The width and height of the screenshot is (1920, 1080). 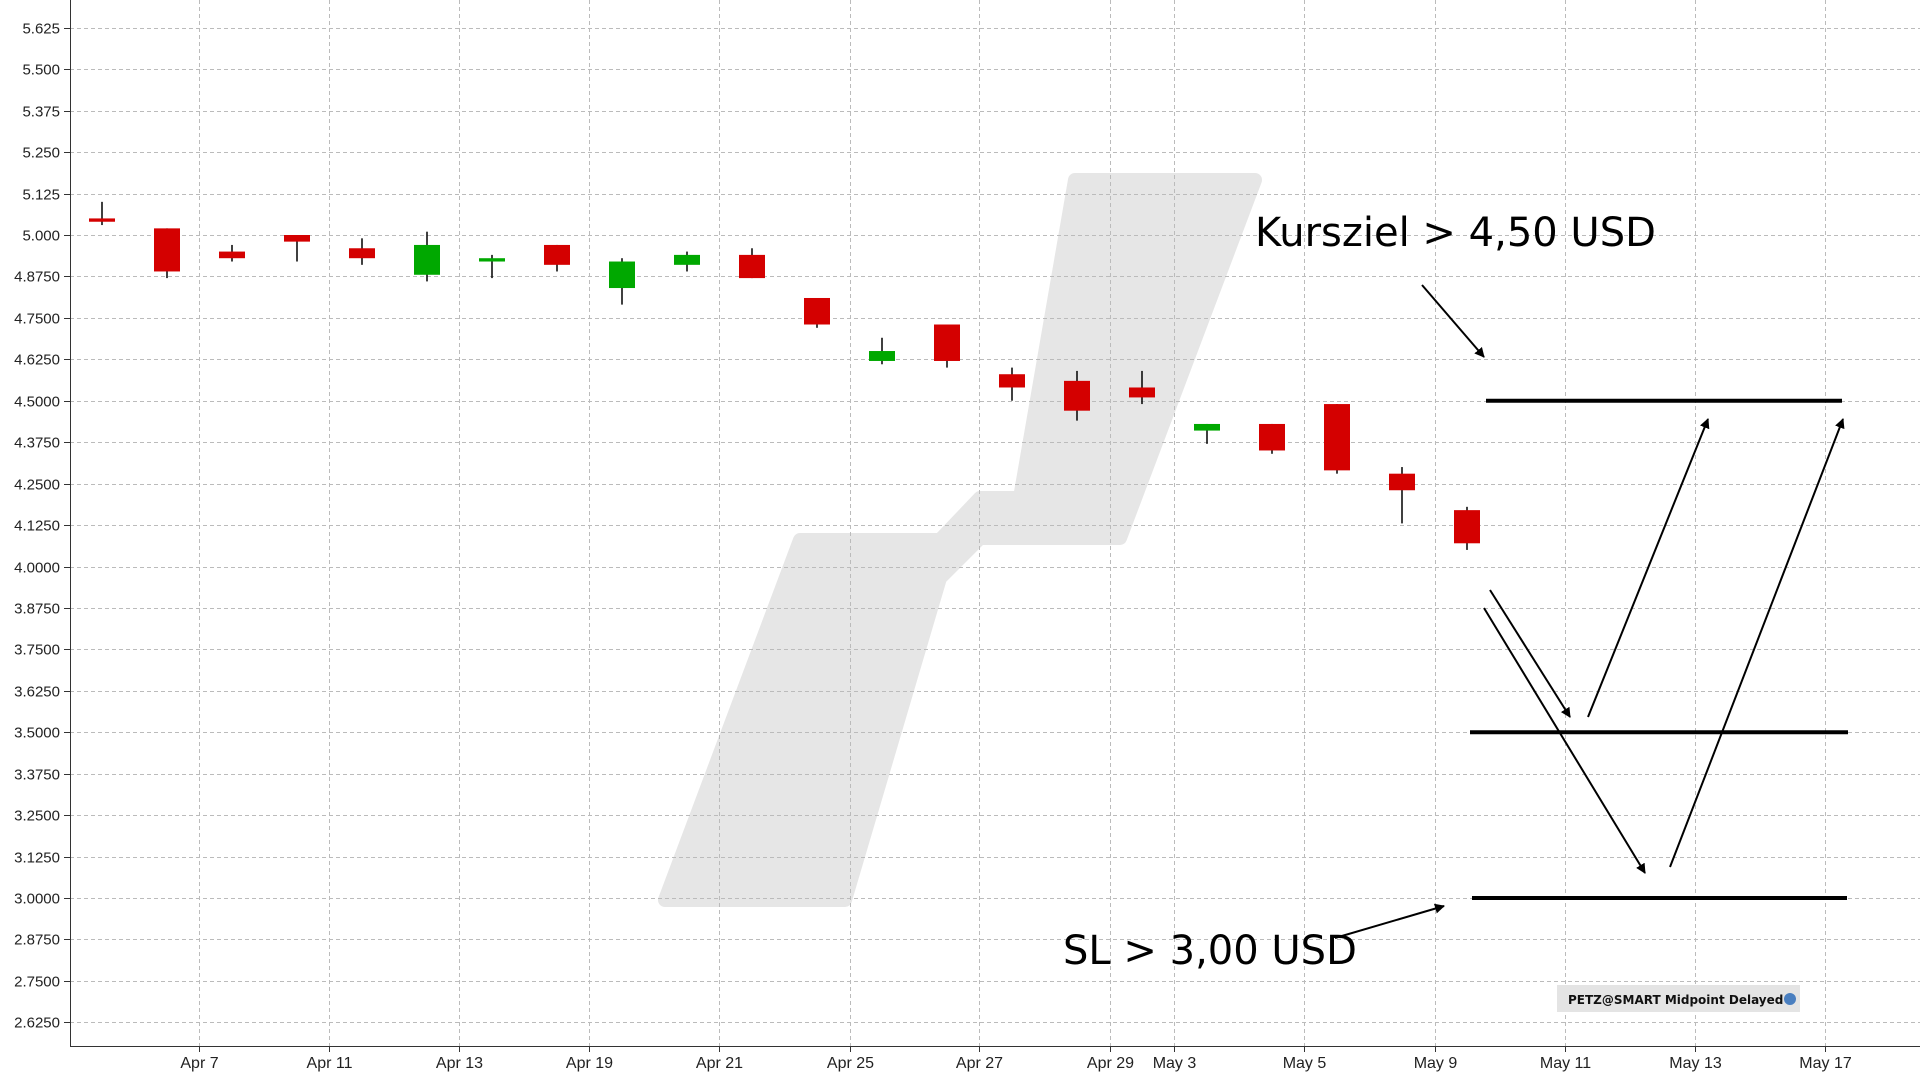 I want to click on y-tick-label: 5.250, so click(x=41, y=153).